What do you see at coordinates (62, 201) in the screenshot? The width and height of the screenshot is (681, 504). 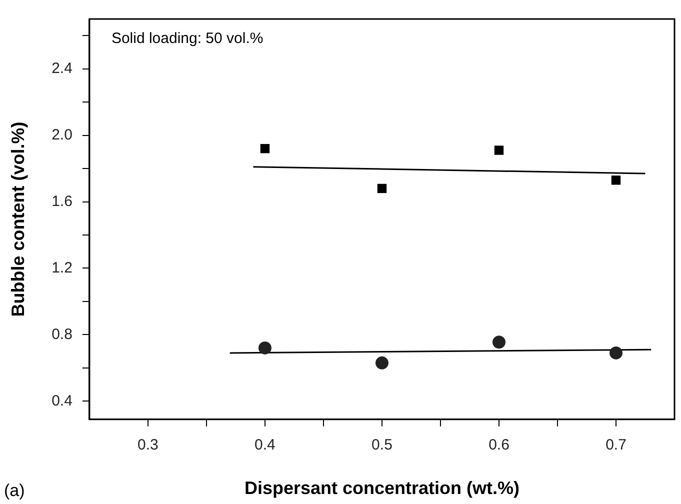 I see `y-tick-label: 1.6` at bounding box center [62, 201].